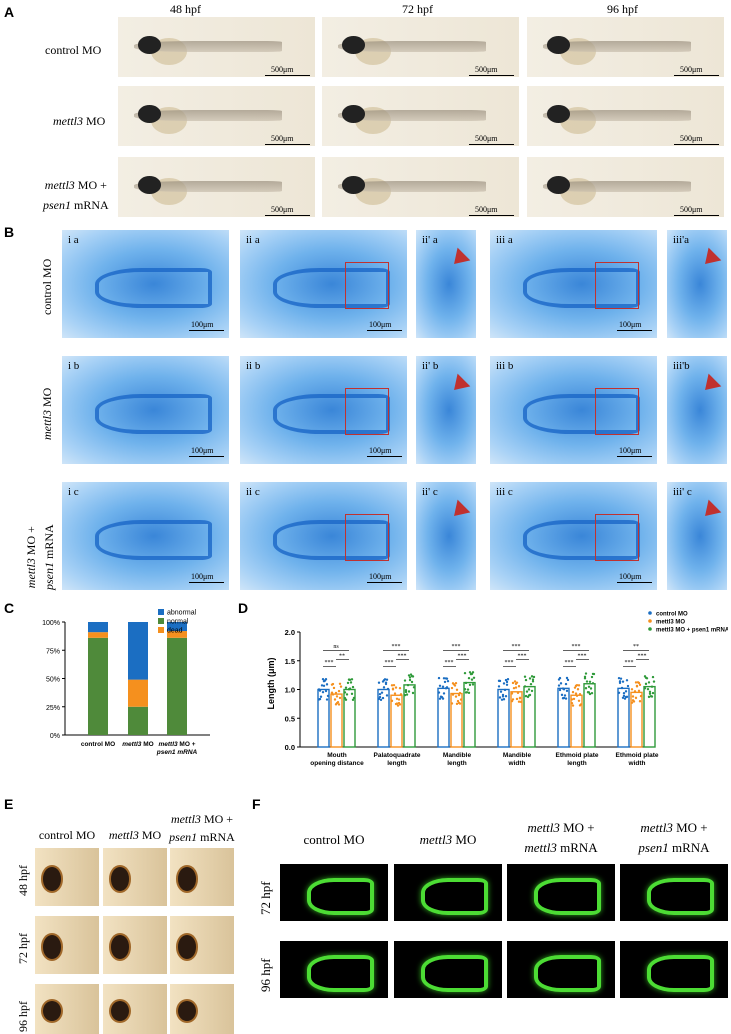  I want to click on text-span: MO, so click(464, 839).